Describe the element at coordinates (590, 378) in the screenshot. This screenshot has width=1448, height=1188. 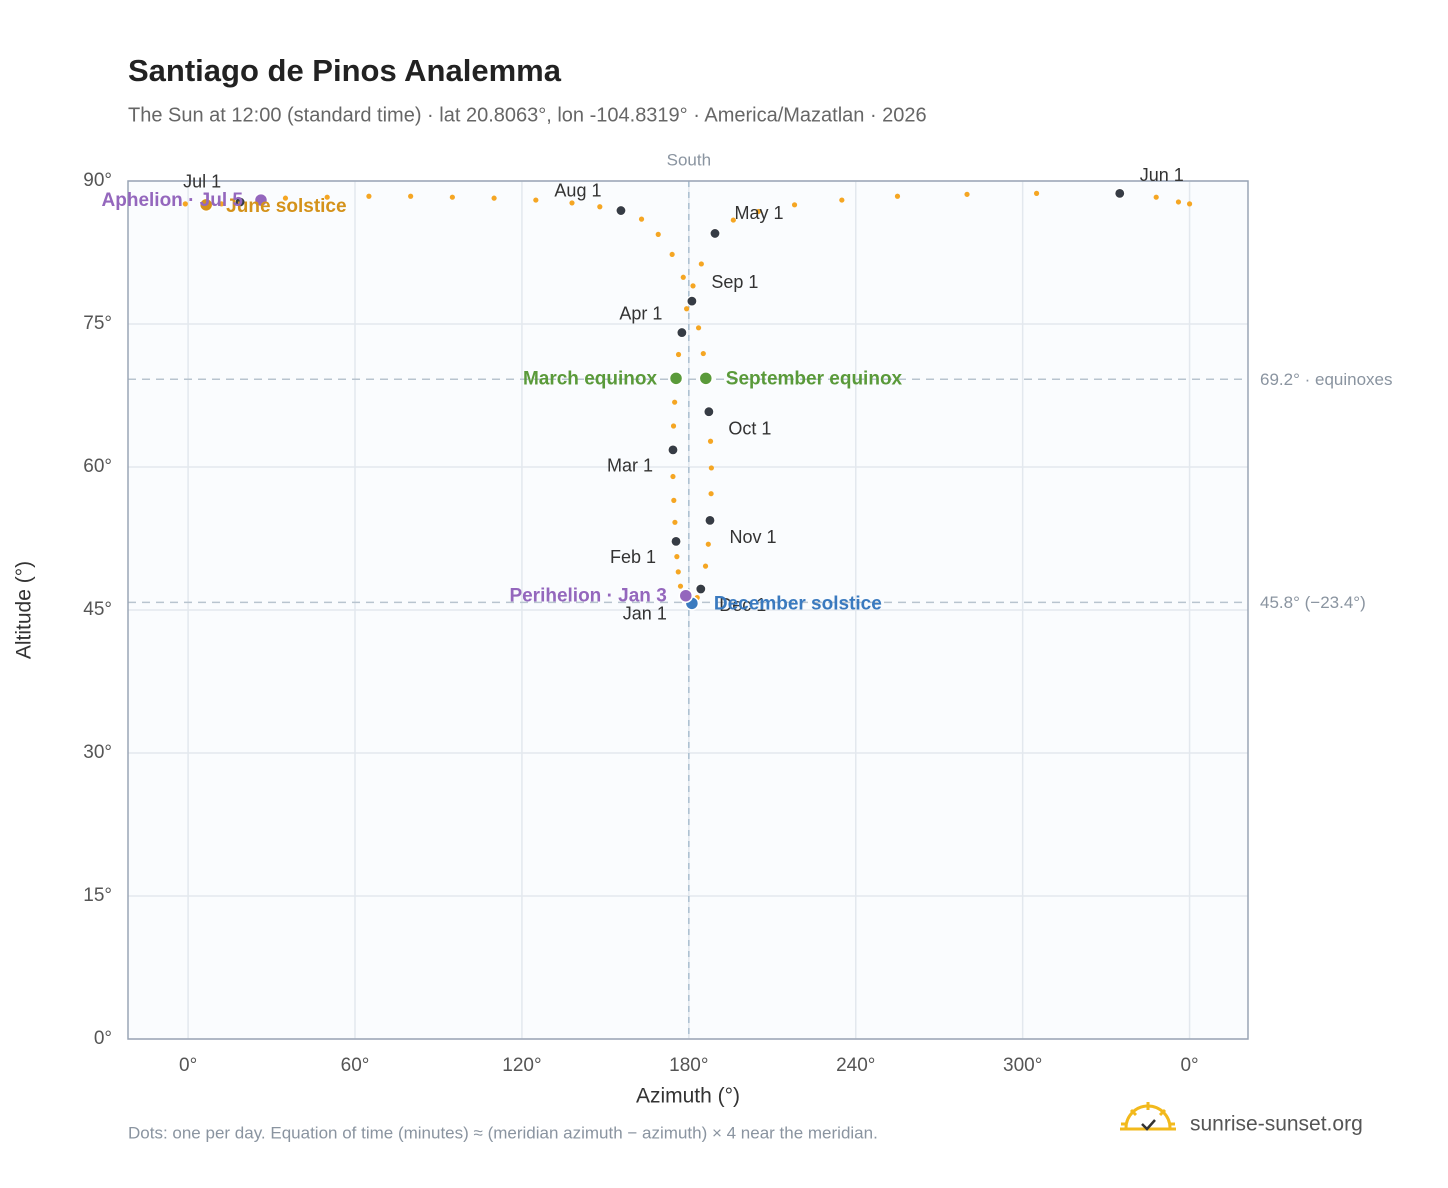
I see `event-label: March equinox` at that location.